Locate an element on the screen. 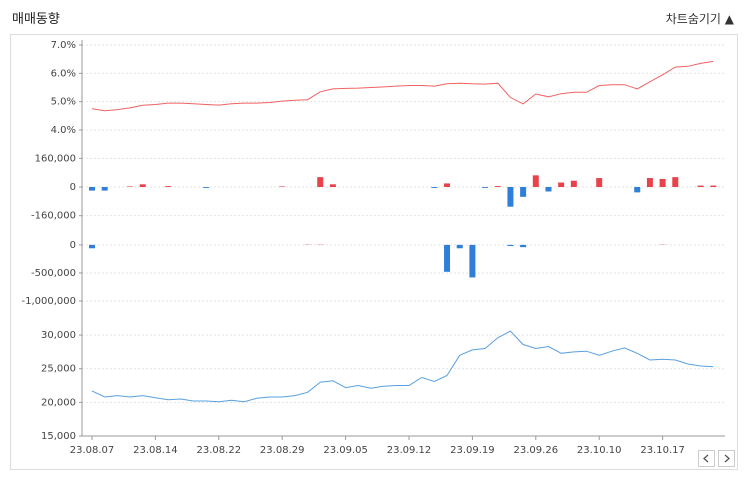 This screenshot has height=480, width=748. x-tick-label: 23.09.19 is located at coordinates (472, 450).